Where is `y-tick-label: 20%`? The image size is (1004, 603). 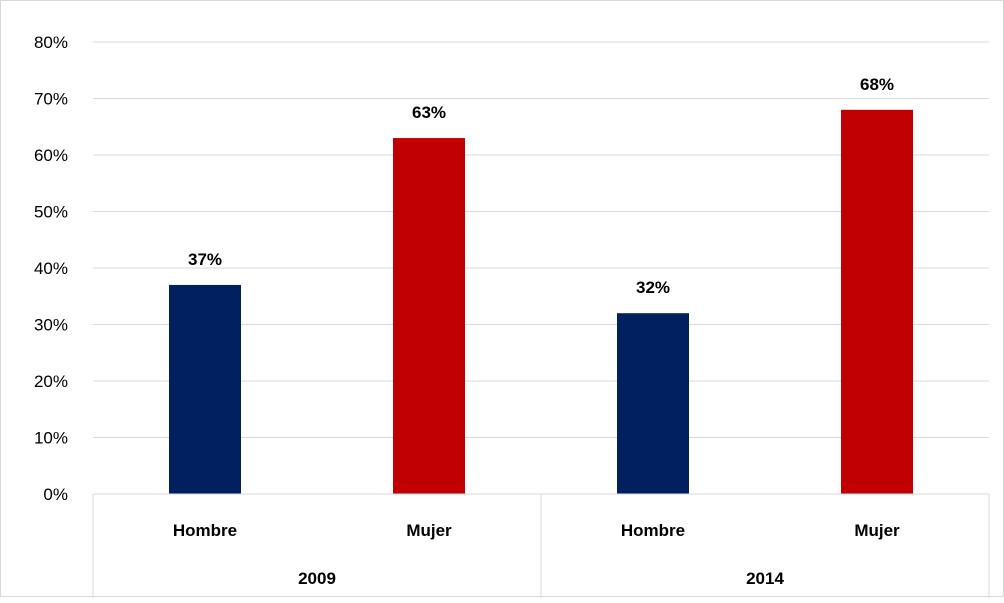 y-tick-label: 20% is located at coordinates (51, 381).